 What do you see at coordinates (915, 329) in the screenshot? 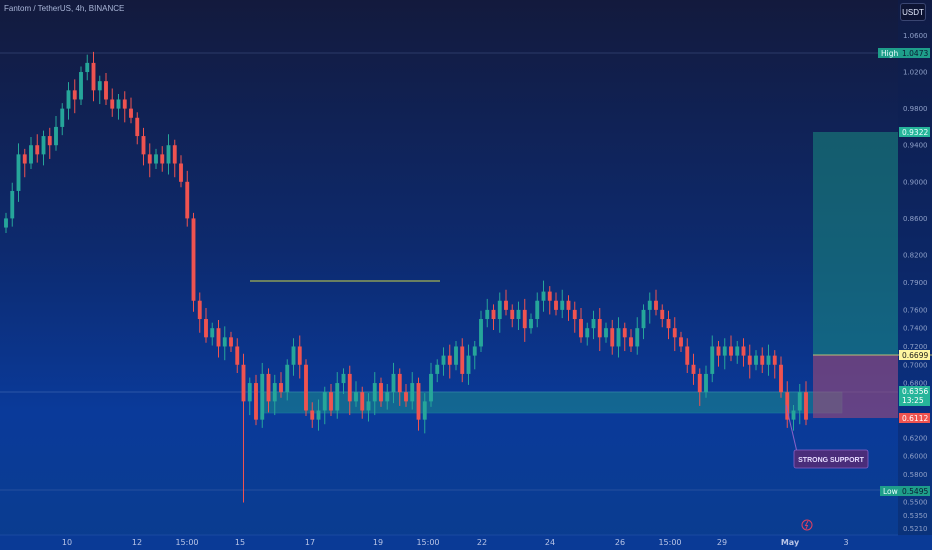
I see `price-tick-label: 0.7400` at bounding box center [915, 329].